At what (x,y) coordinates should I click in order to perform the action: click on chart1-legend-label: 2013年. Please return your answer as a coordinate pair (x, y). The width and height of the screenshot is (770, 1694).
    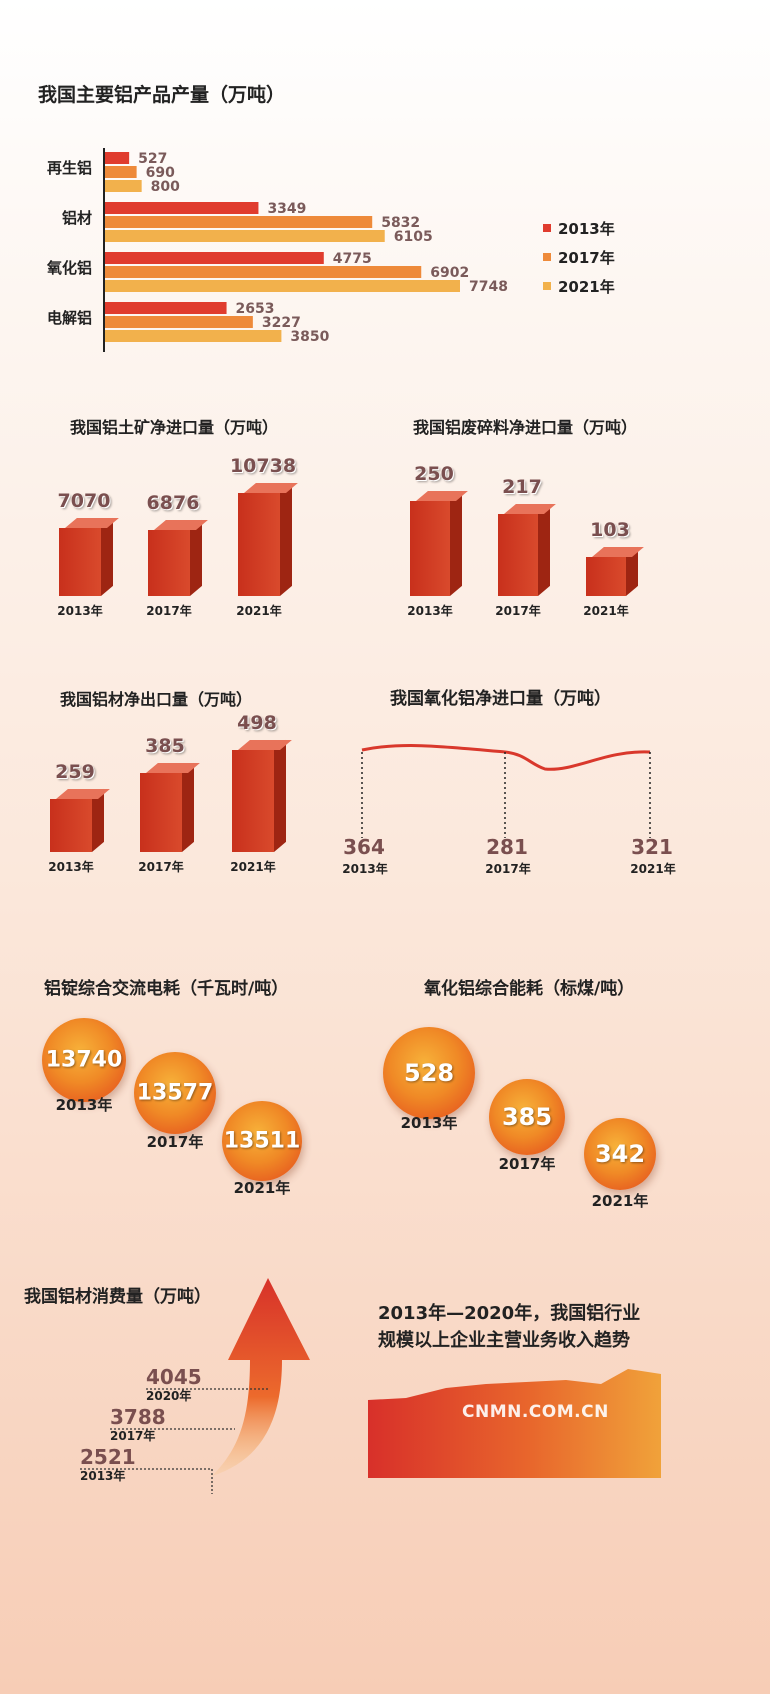
    Looking at the image, I should click on (586, 229).